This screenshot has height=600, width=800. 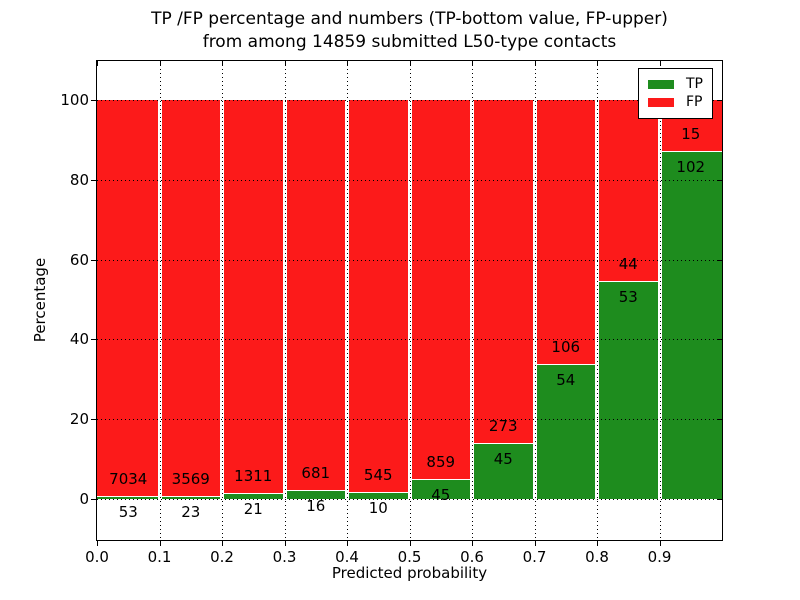 I want to click on fp-count-label: 273, so click(x=503, y=425).